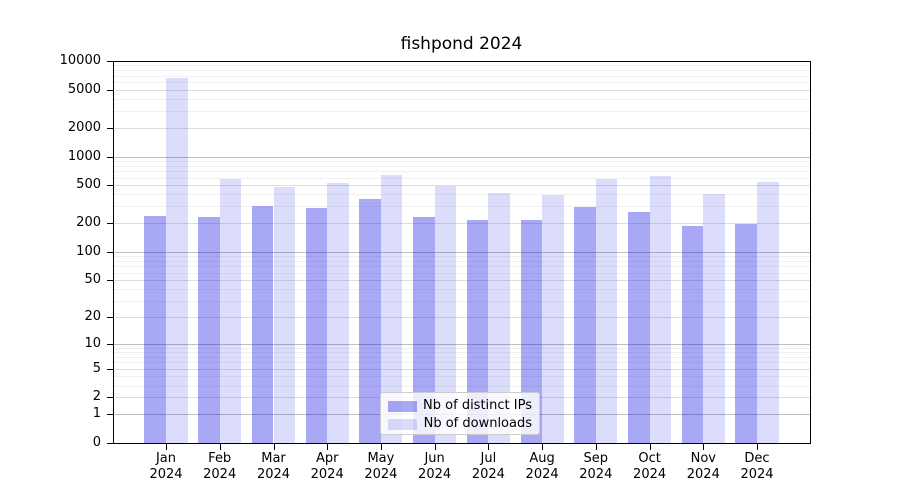  What do you see at coordinates (92, 343) in the screenshot?
I see `y-tick-label: 10` at bounding box center [92, 343].